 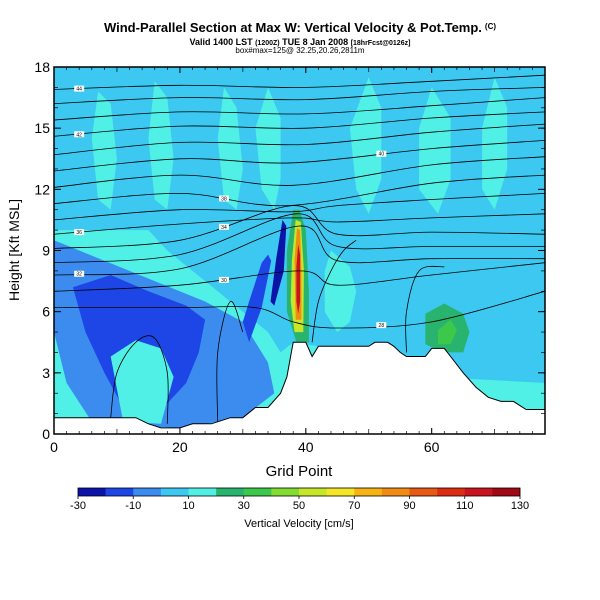 What do you see at coordinates (133, 506) in the screenshot?
I see `colorbar-tick-label: -10` at bounding box center [133, 506].